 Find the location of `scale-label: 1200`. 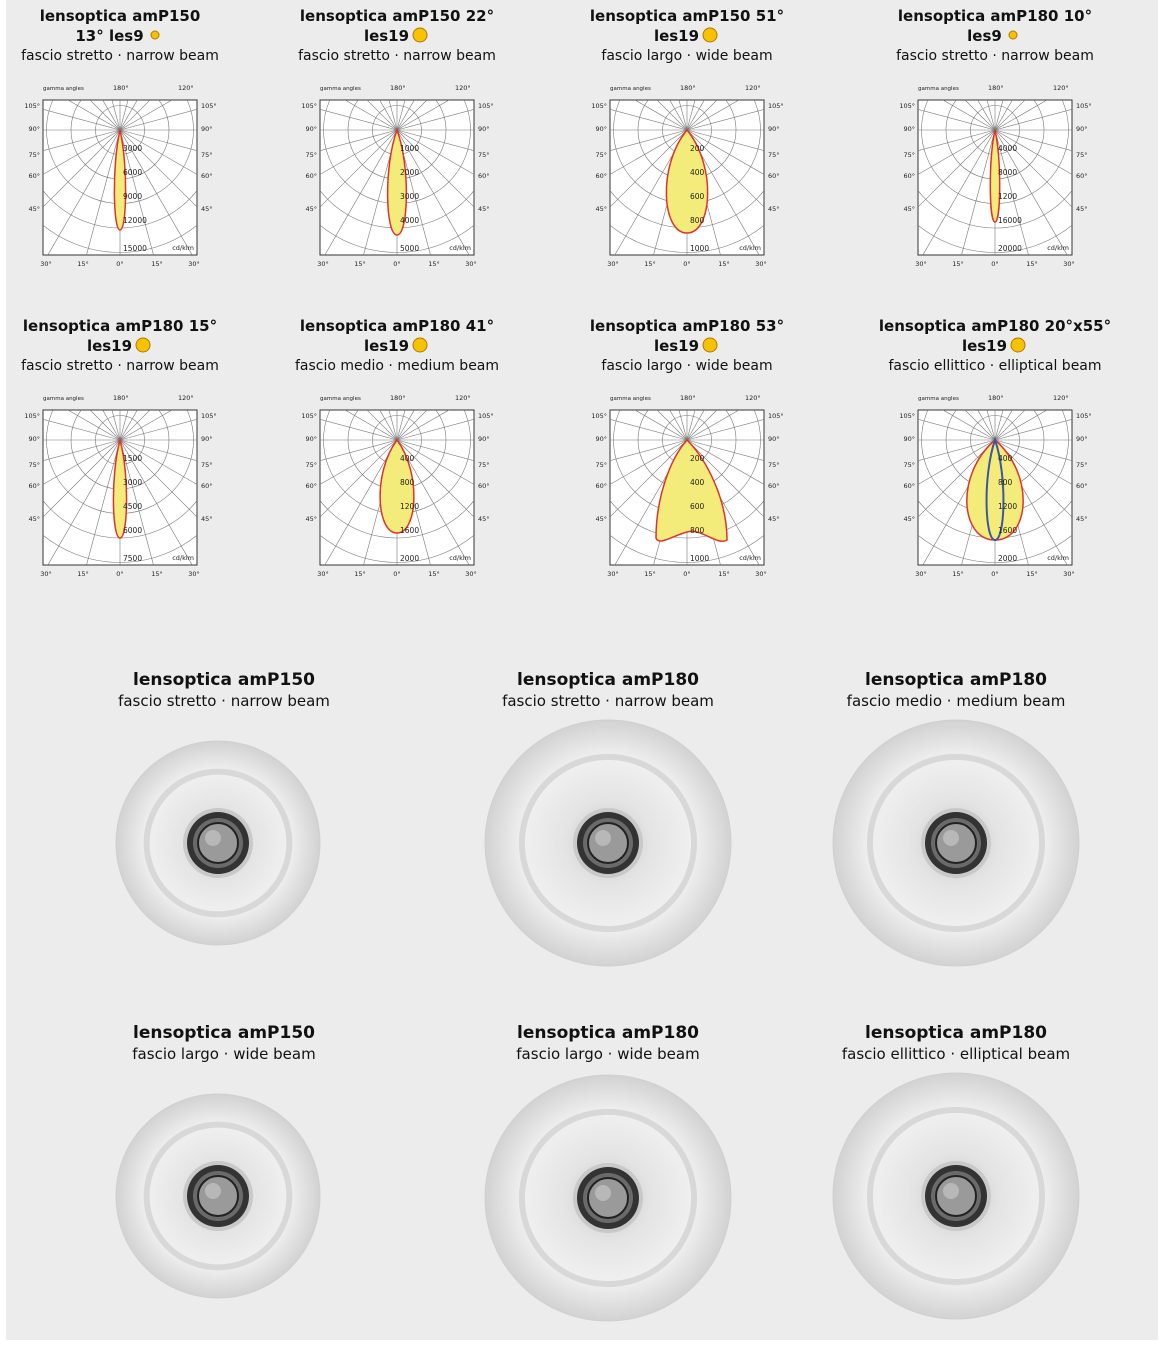

scale-label: 1200 is located at coordinates (409, 506).